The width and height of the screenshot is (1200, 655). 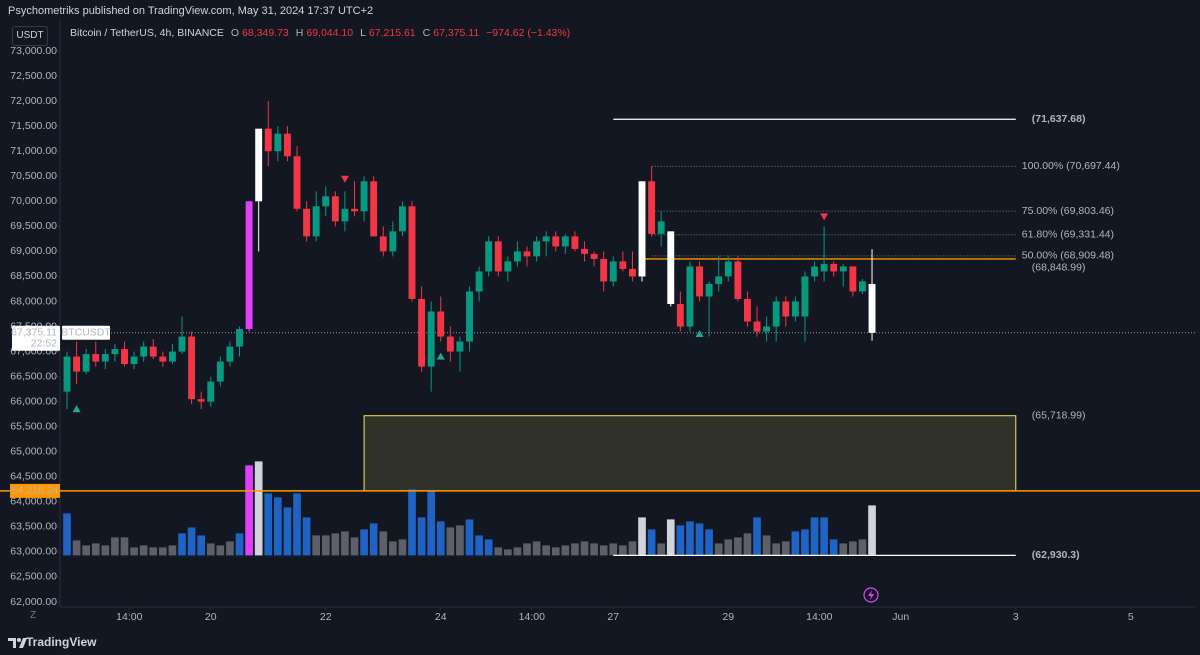 What do you see at coordinates (147, 33) in the screenshot?
I see `symbol: Bitcoin / TetherUS, 4h, BINANCE` at bounding box center [147, 33].